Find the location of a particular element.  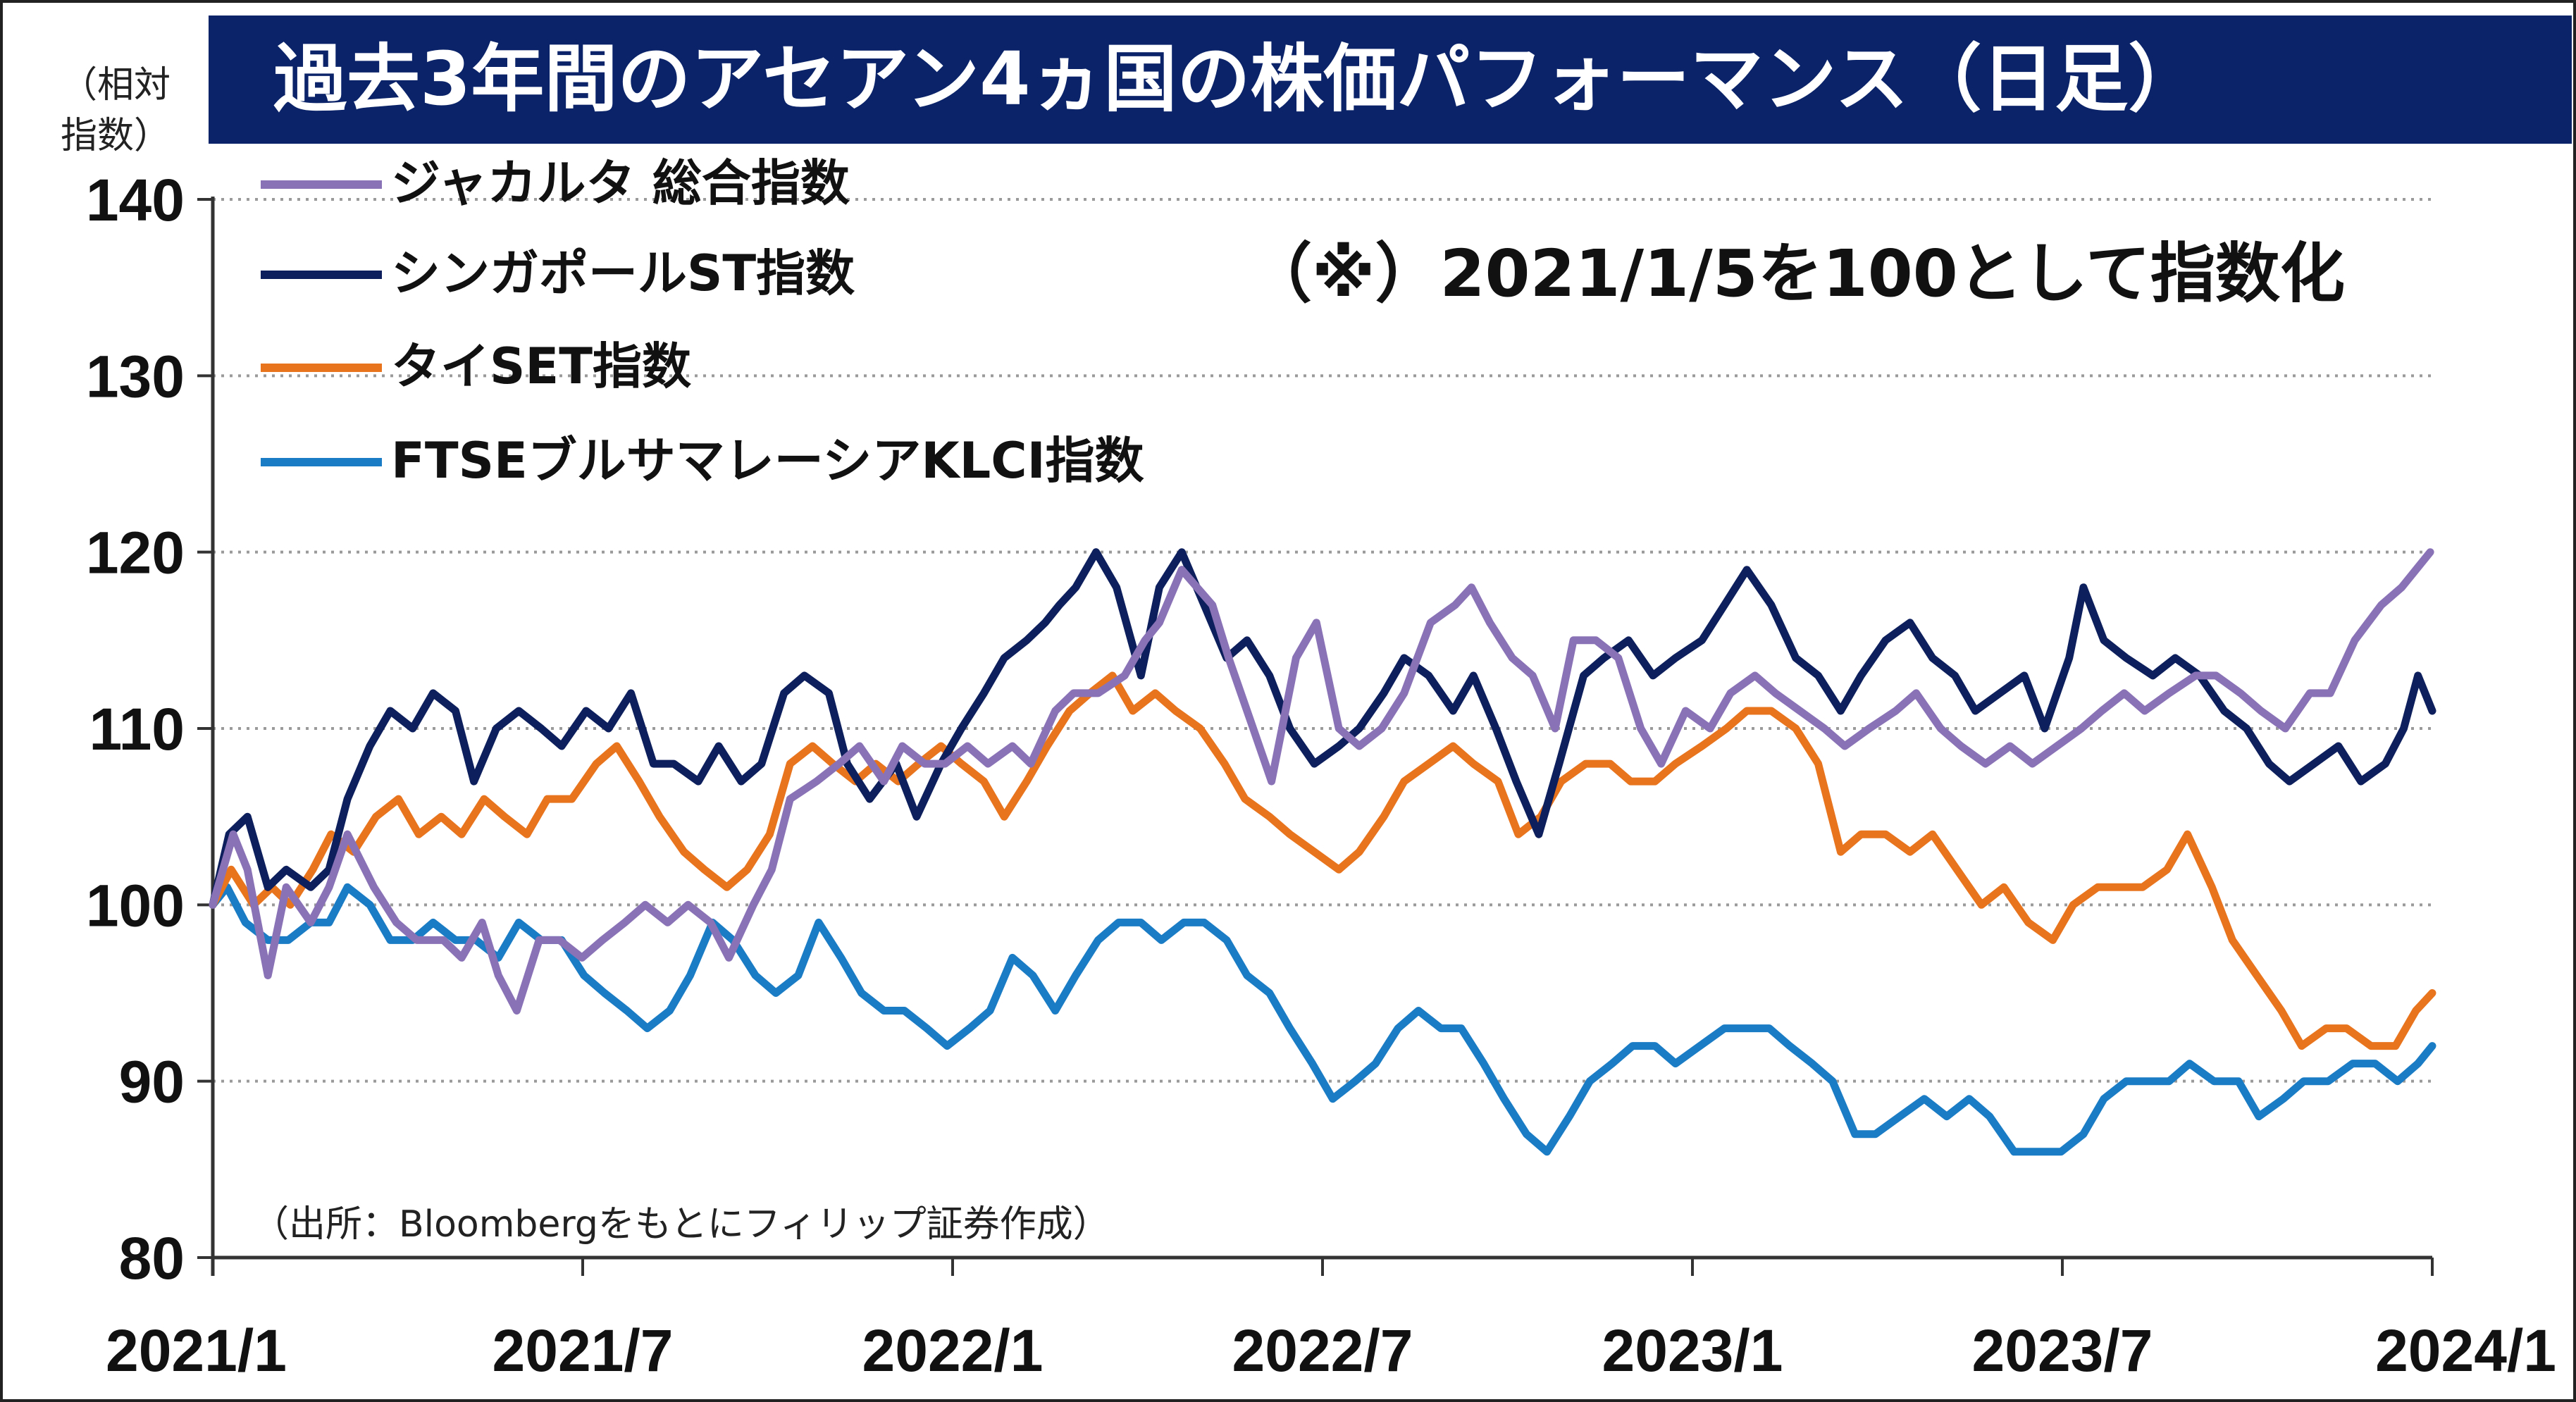

y-tick-label: 90 is located at coordinates (152, 1082).